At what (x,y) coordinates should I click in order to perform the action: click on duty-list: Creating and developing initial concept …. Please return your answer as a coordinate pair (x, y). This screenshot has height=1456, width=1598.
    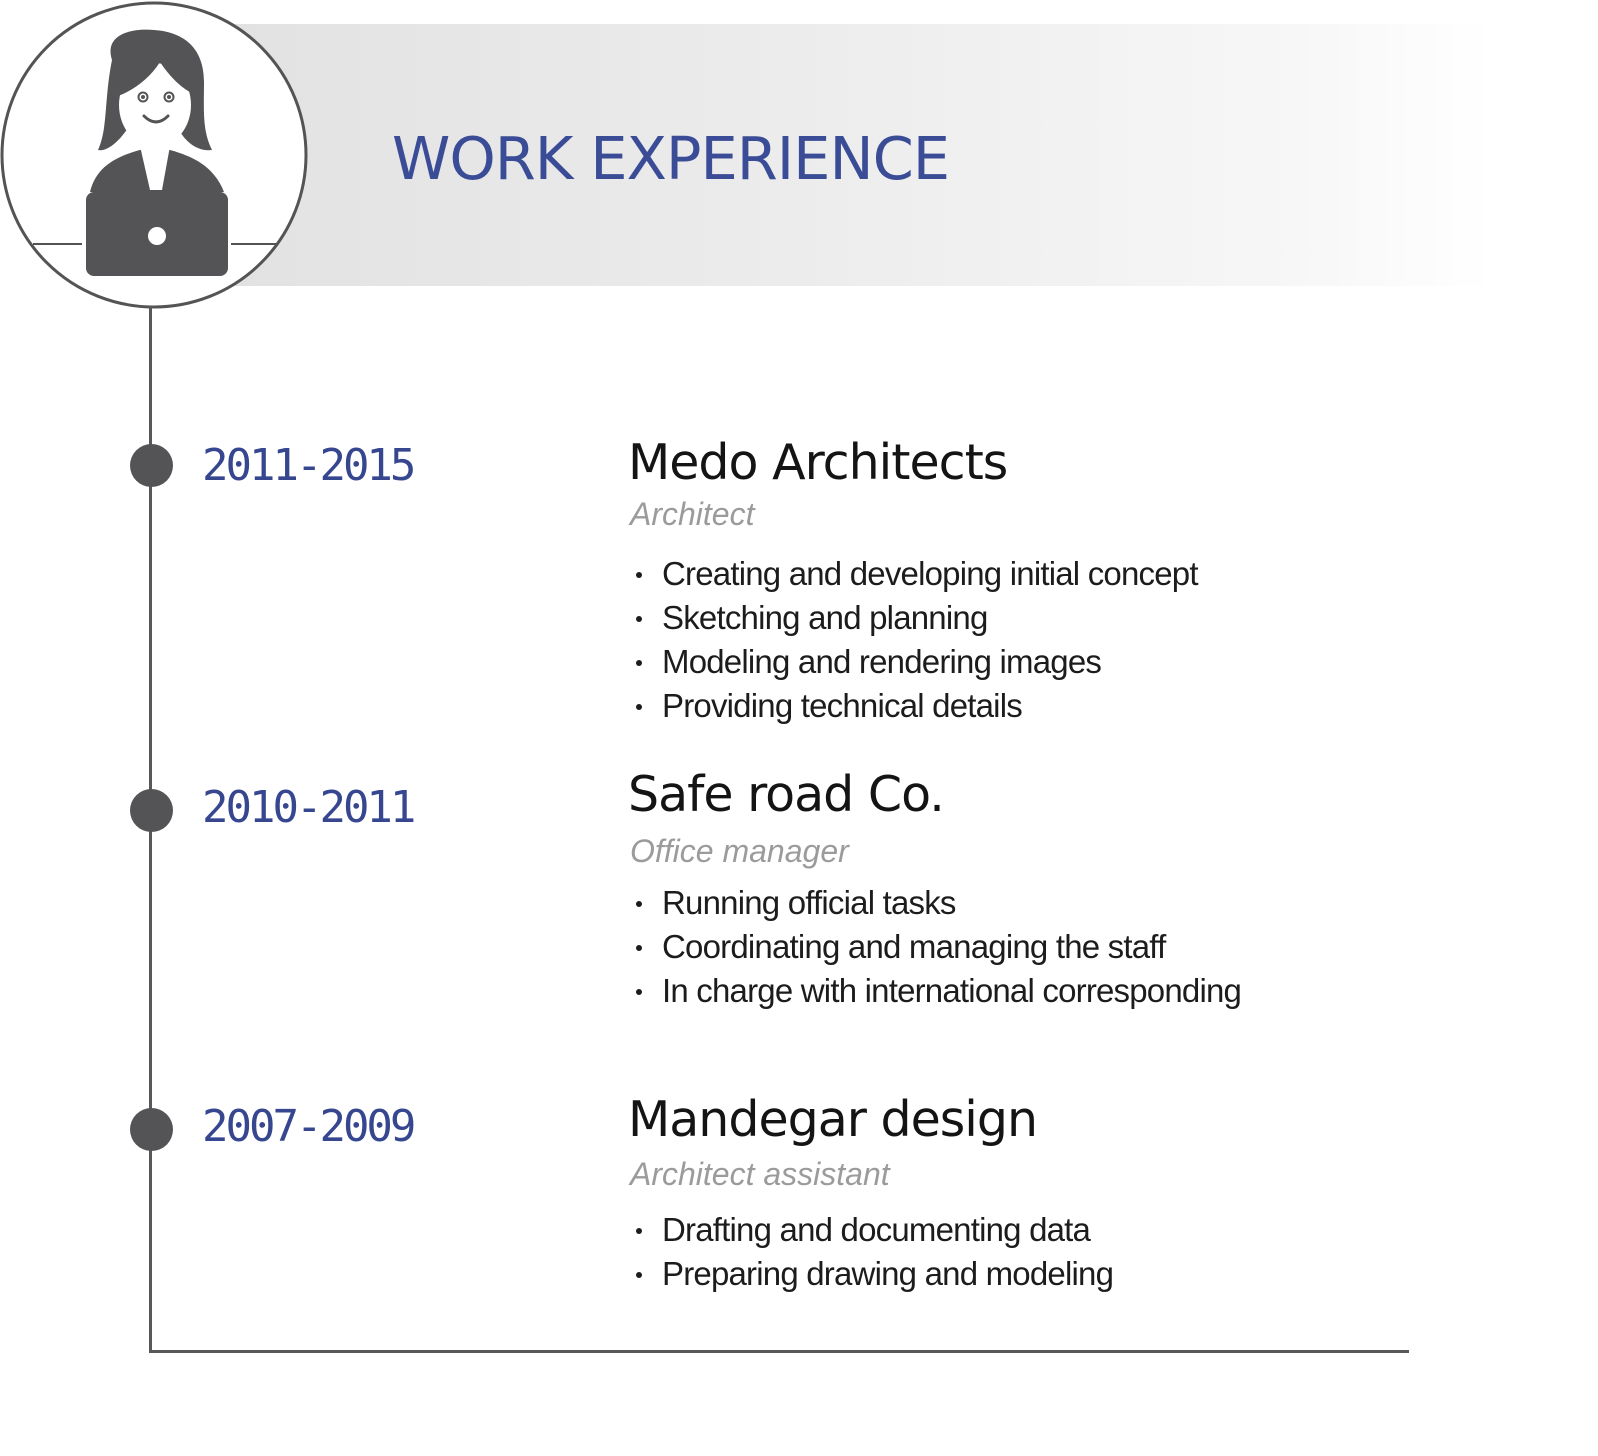
    Looking at the image, I should click on (915, 640).